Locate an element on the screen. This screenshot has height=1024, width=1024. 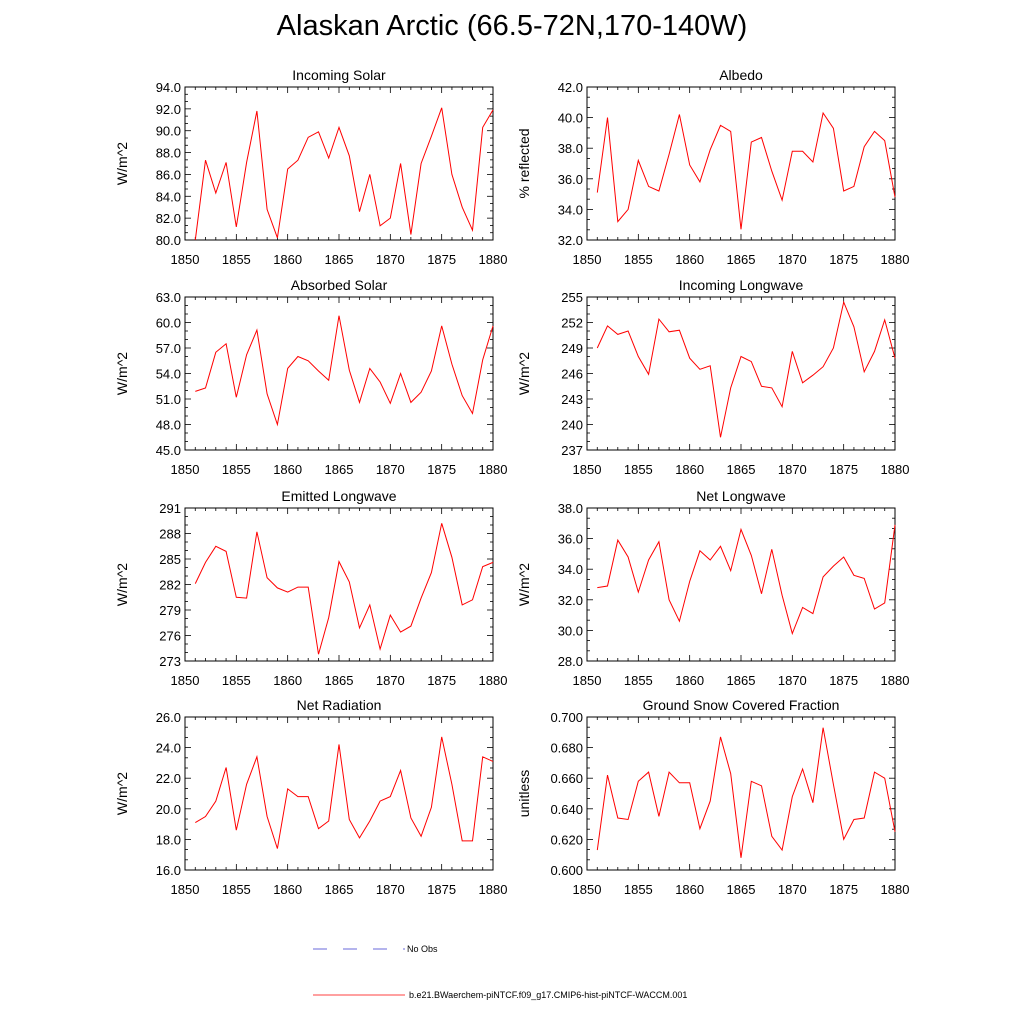
y-tick-label: 80.0 is located at coordinates (168, 240).